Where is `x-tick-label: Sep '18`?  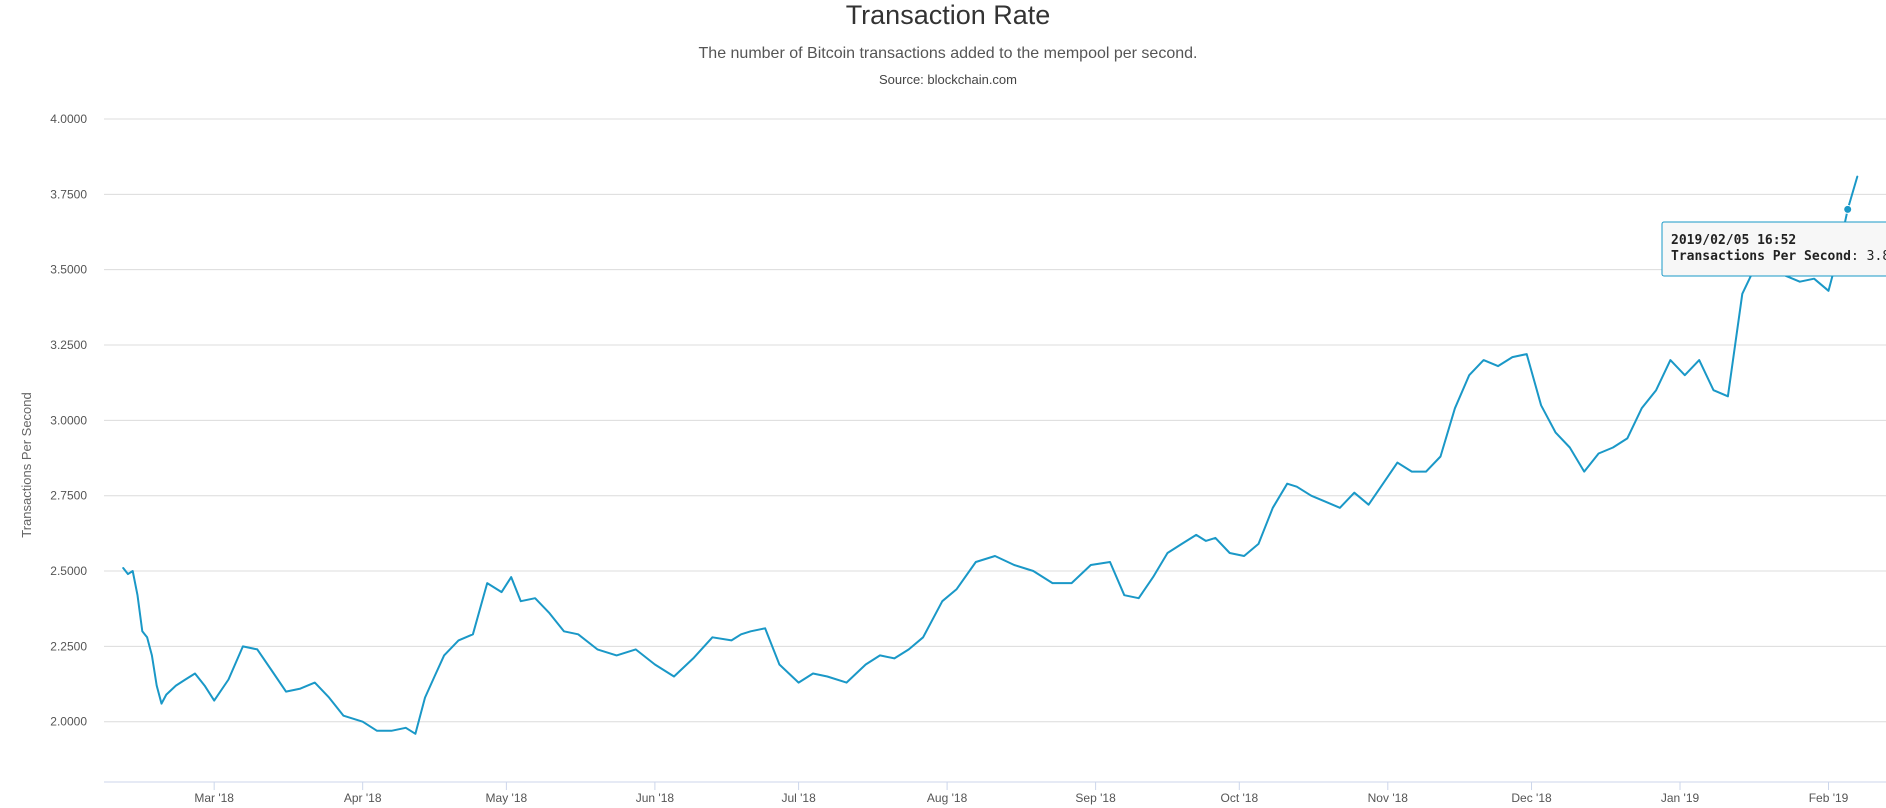
x-tick-label: Sep '18 is located at coordinates (1095, 798).